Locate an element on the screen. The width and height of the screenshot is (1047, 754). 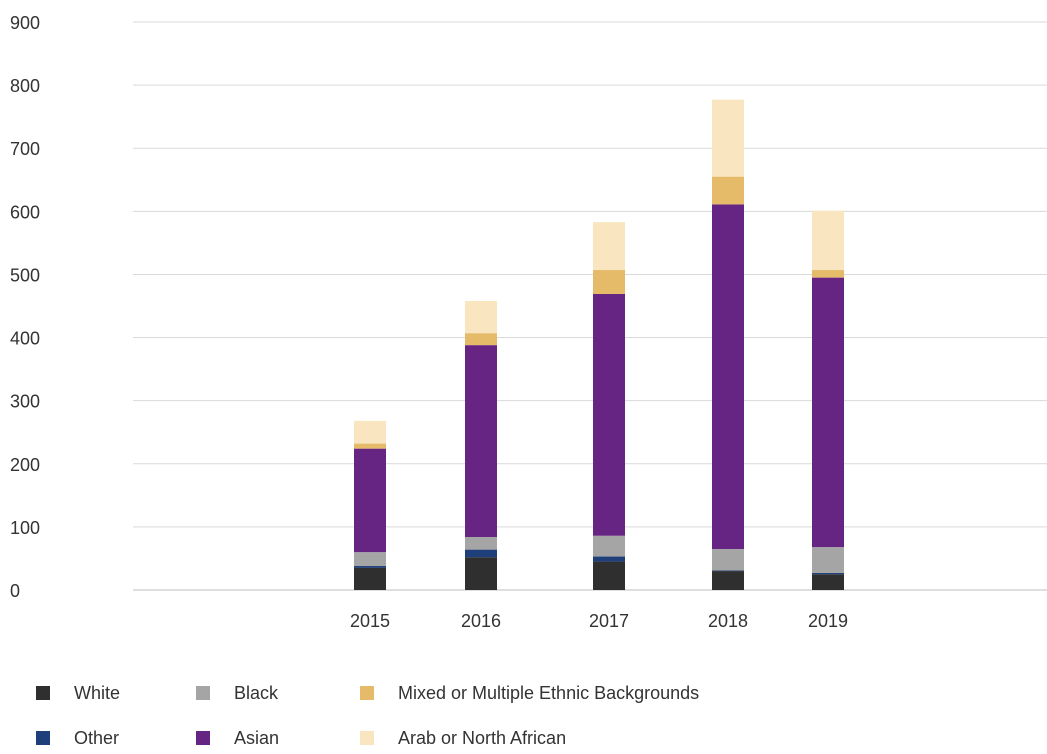
y-axis-tick-labels: 0 100 200 300 400 500 600 700 800 900 is located at coordinates (25, 307).